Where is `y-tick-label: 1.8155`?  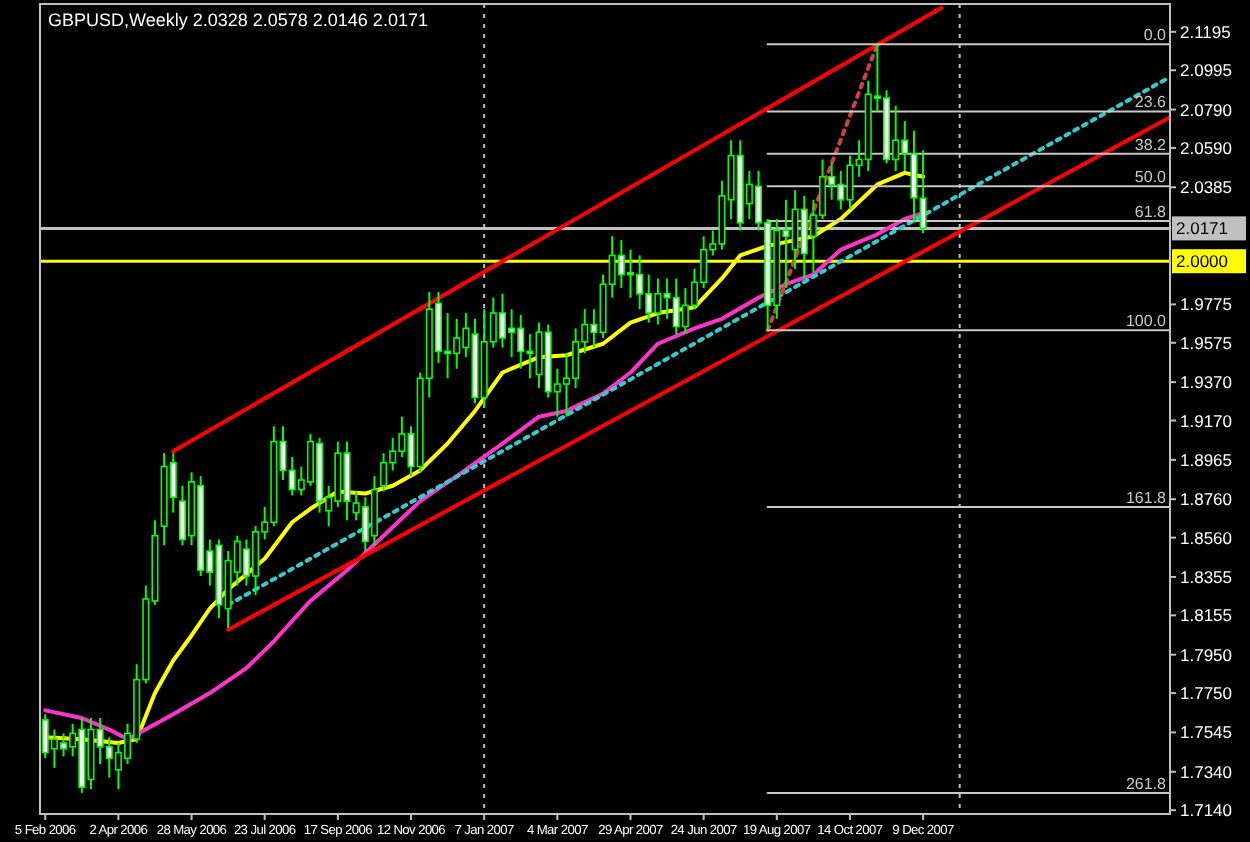
y-tick-label: 1.8155 is located at coordinates (1206, 615).